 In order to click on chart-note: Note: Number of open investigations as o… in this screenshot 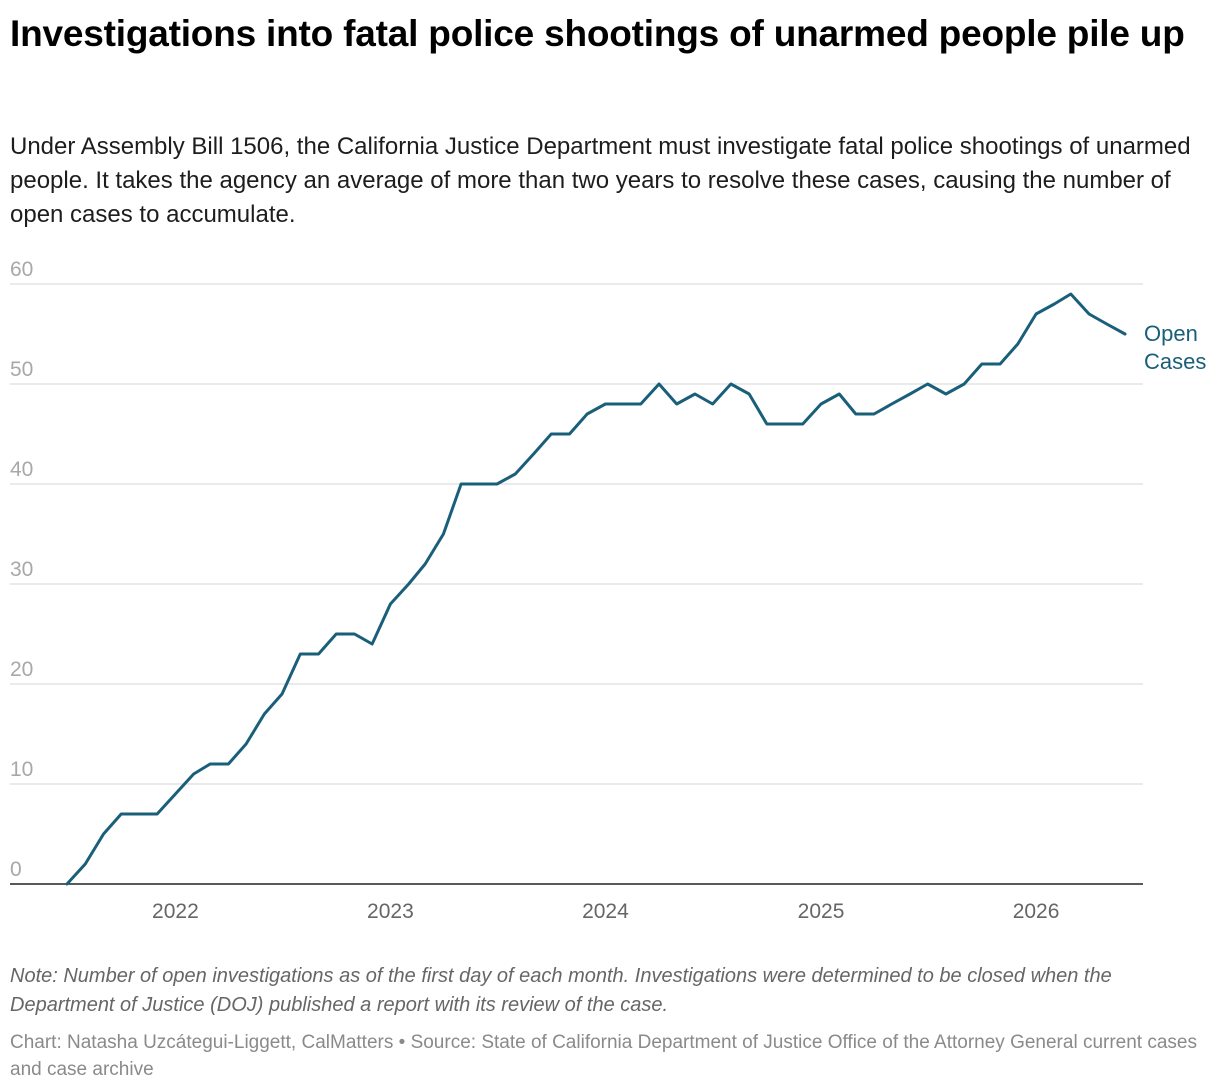, I will do `click(561, 990)`.